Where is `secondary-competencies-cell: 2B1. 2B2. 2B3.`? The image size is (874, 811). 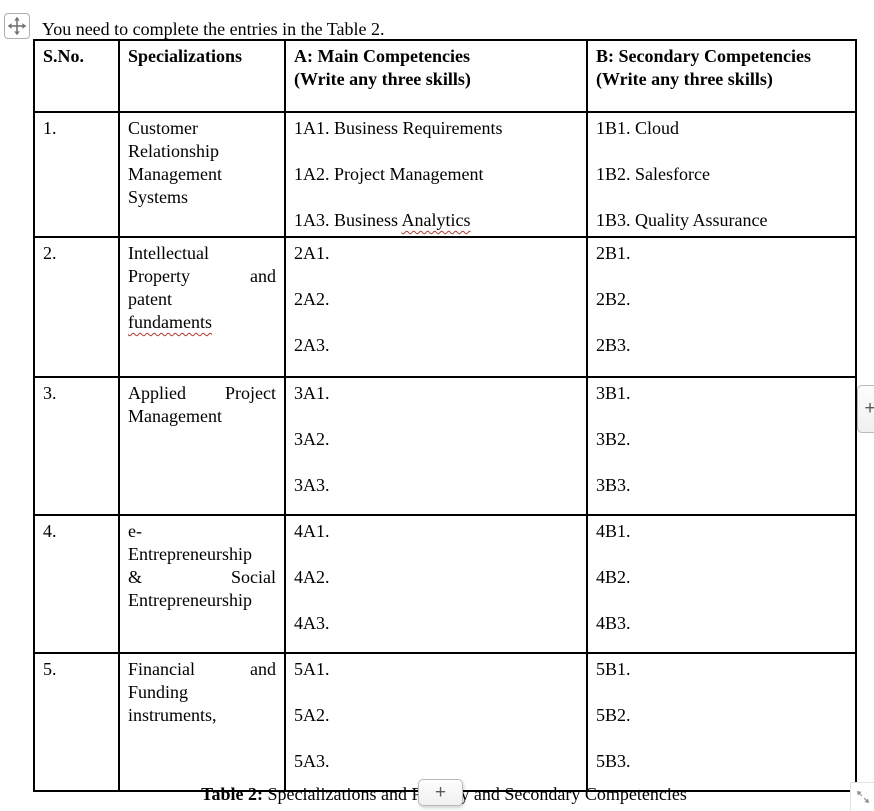
secondary-competencies-cell: 2B1. 2B2. 2B3. is located at coordinates (721, 307).